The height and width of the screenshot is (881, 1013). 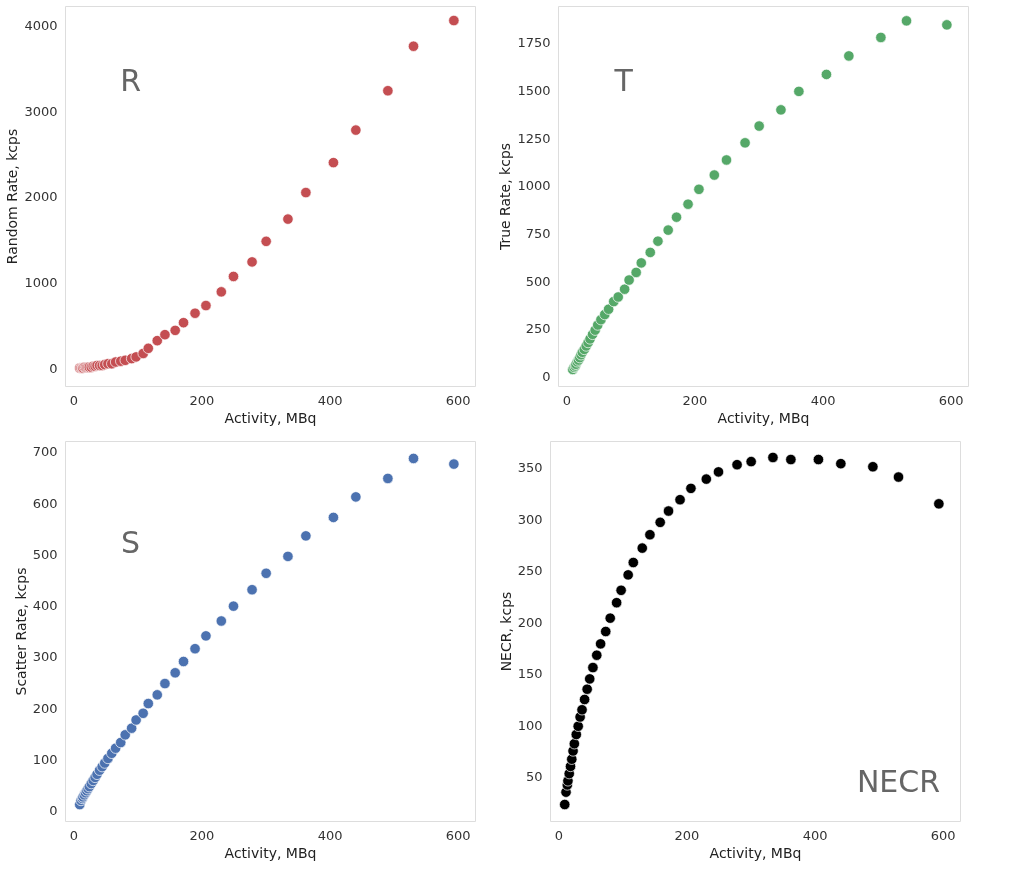 What do you see at coordinates (538, 234) in the screenshot?
I see `y-tick-label: 750` at bounding box center [538, 234].